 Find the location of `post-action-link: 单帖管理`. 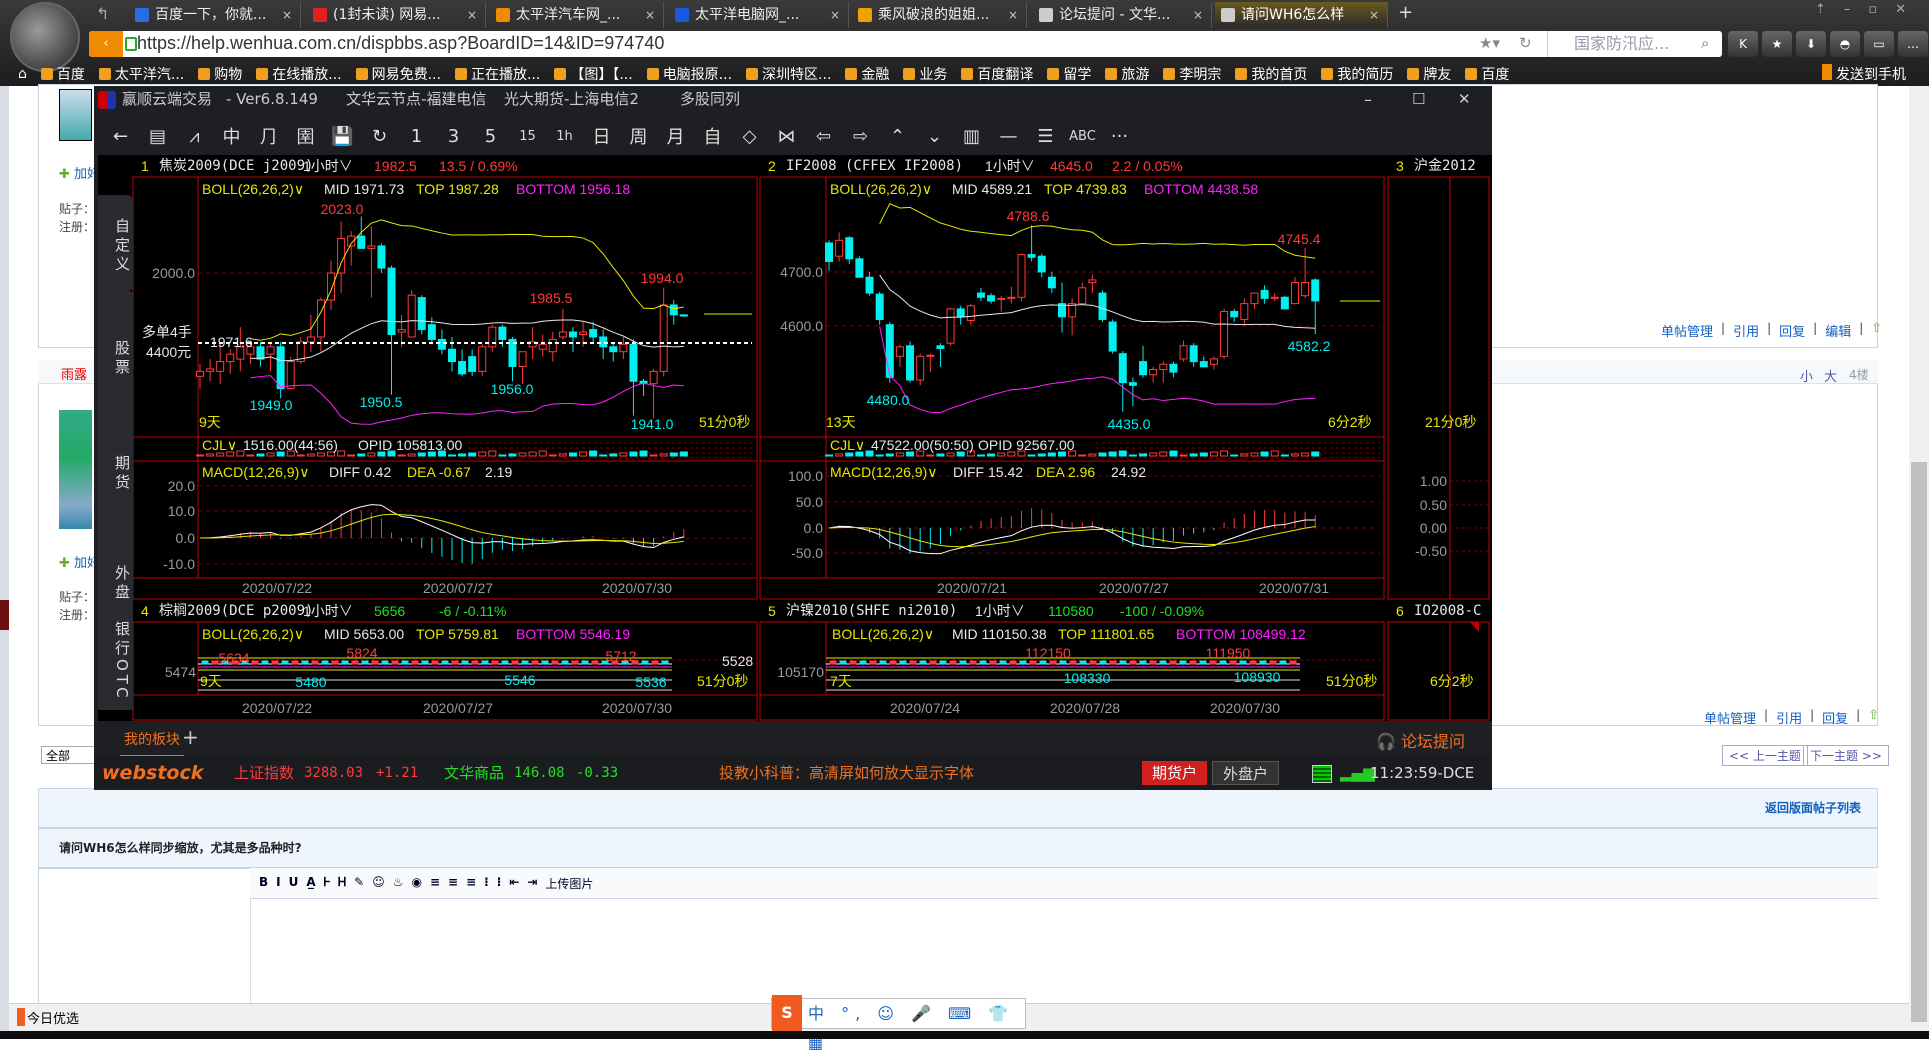

post-action-link: 单帖管理 is located at coordinates (1687, 332).